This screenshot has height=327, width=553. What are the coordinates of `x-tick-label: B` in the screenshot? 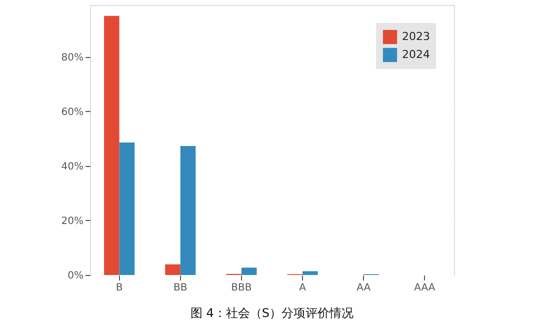 It's located at (119, 288).